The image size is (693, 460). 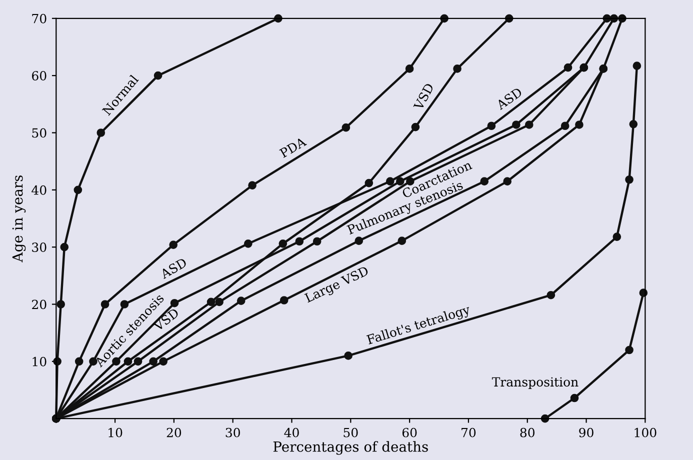 What do you see at coordinates (39, 190) in the screenshot?
I see `y-tick-label: 40` at bounding box center [39, 190].